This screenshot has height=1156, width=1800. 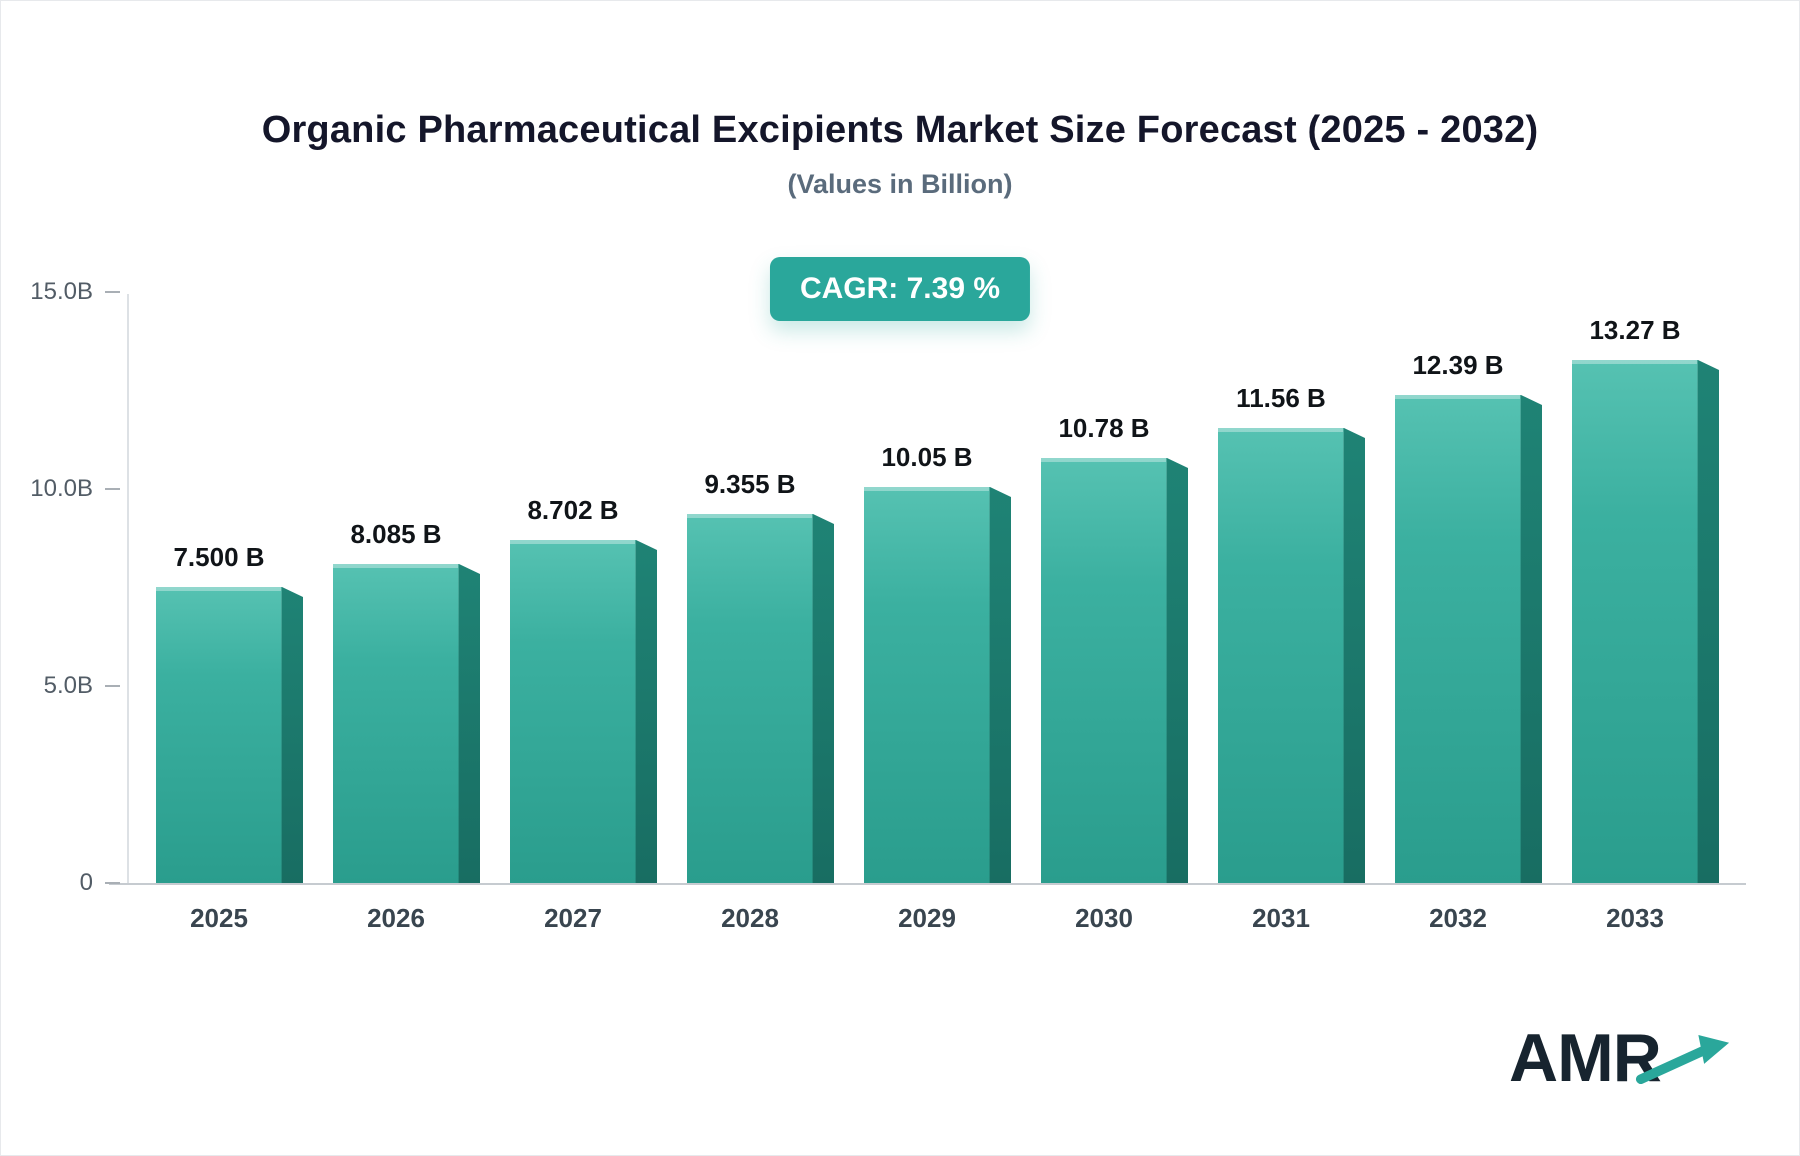 What do you see at coordinates (750, 484) in the screenshot?
I see `bar-value-label: 9.355 B` at bounding box center [750, 484].